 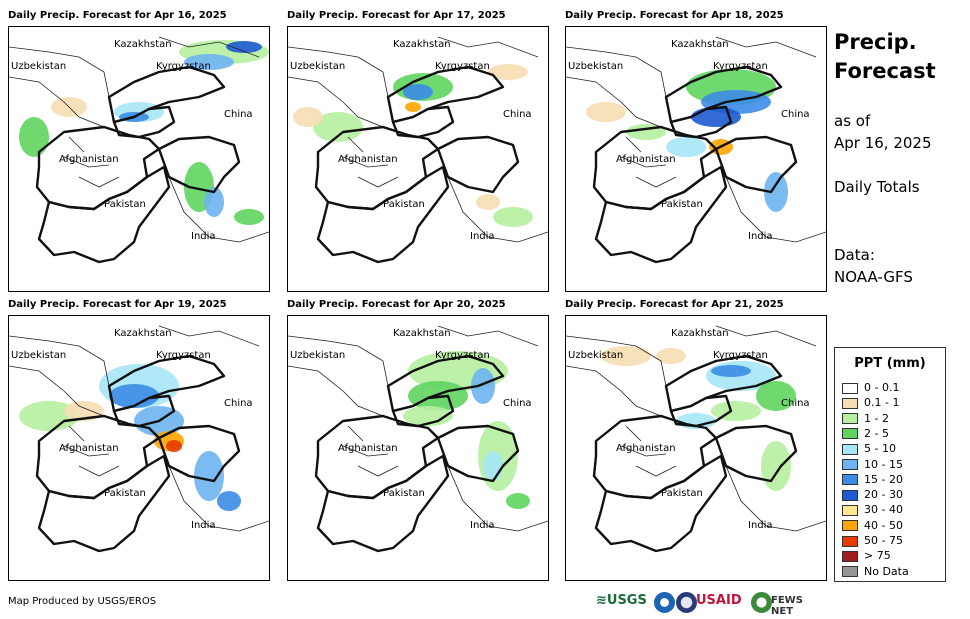 What do you see at coordinates (883, 464) in the screenshot?
I see `legend-label: 10 - 15` at bounding box center [883, 464].